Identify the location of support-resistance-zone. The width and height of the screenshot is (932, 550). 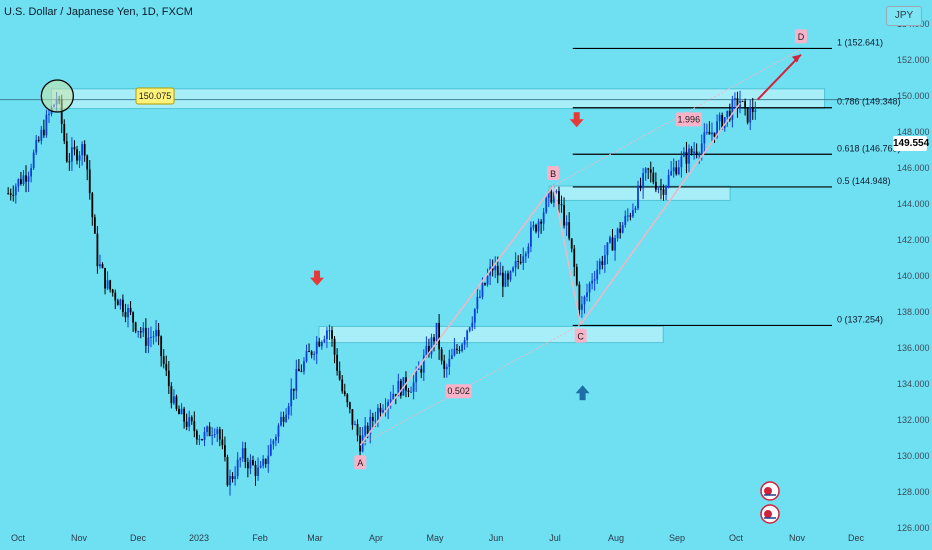
(639, 193).